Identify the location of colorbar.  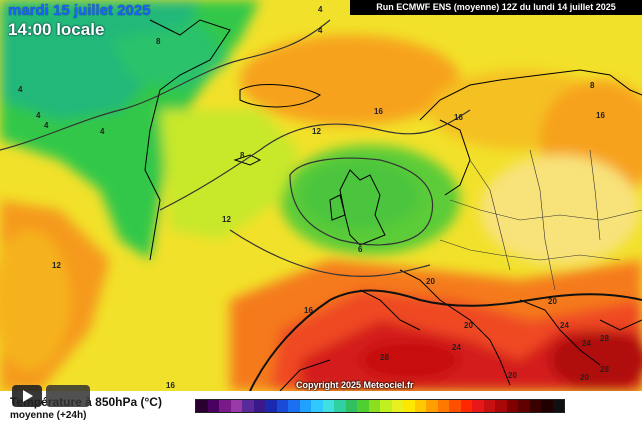
(380, 406).